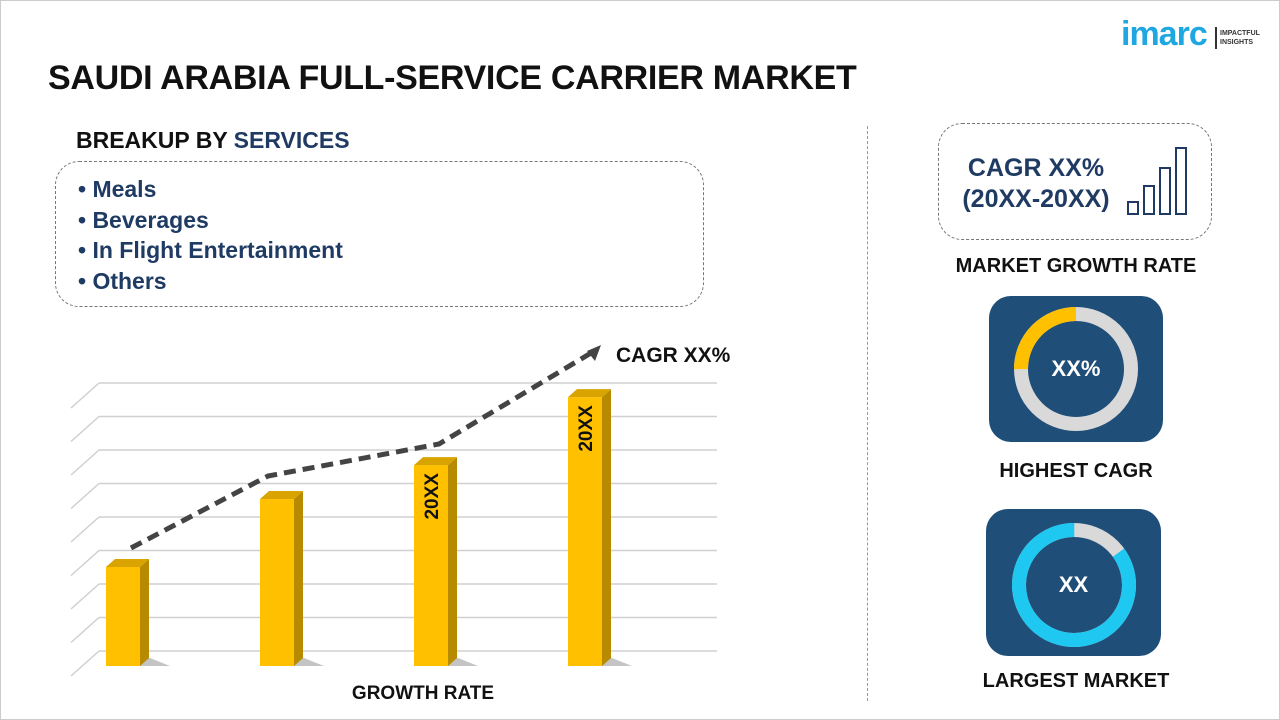 This screenshot has height=720, width=1280. Describe the element at coordinates (1237, 42) in the screenshot. I see `tagline-2: INSIGHTS` at that location.